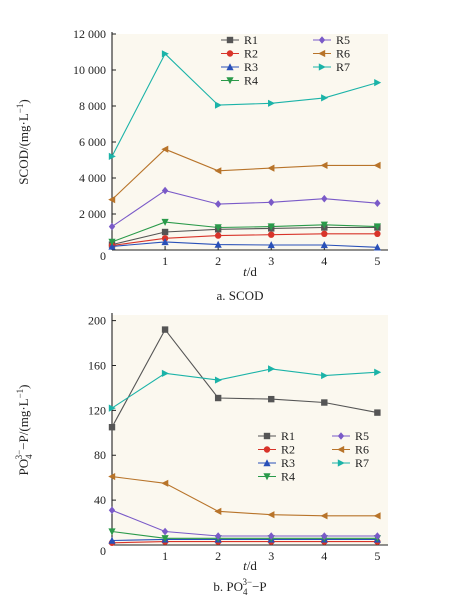 This screenshot has height=599, width=461. I want to click on point-R4-day3, so click(271, 227).